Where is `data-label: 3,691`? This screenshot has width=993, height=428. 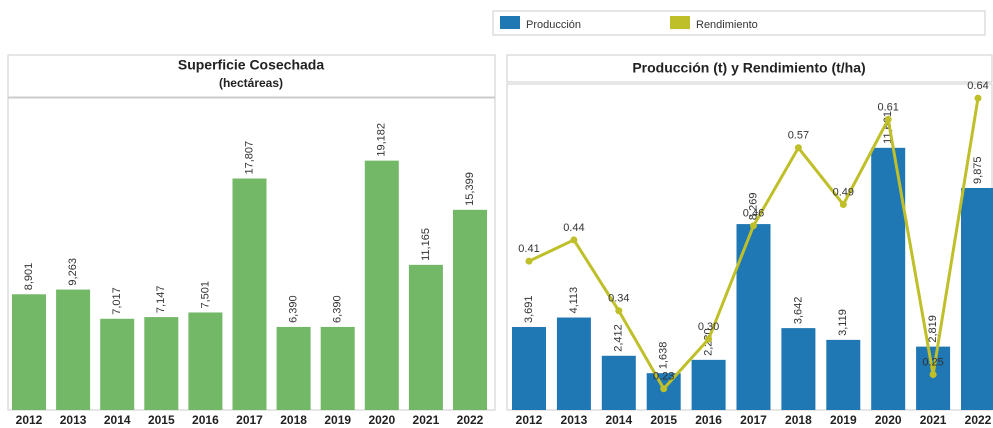
data-label: 3,691 is located at coordinates (529, 309).